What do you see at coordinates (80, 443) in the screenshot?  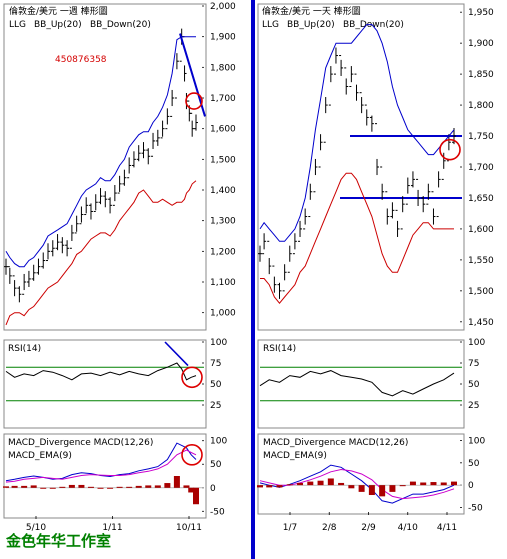 I see `weekly-macd-title: MACD_Divergence MACD(12,26)` at bounding box center [80, 443].